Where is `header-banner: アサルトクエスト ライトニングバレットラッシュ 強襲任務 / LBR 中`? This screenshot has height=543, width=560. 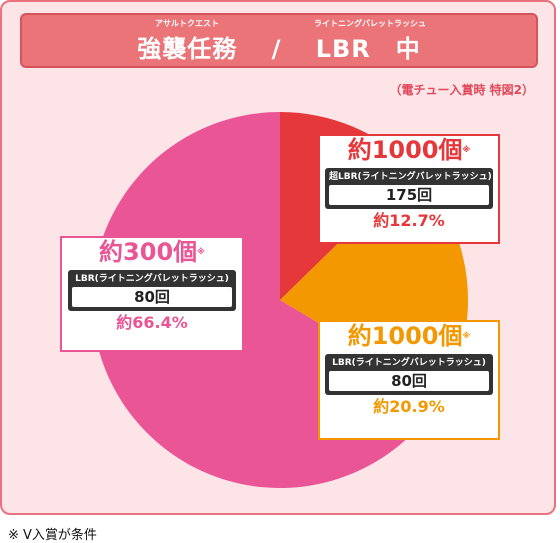
header-banner: アサルトクエスト ライトニングバレットラッシュ 強襲任務 / LBR 中 is located at coordinates (279, 40).